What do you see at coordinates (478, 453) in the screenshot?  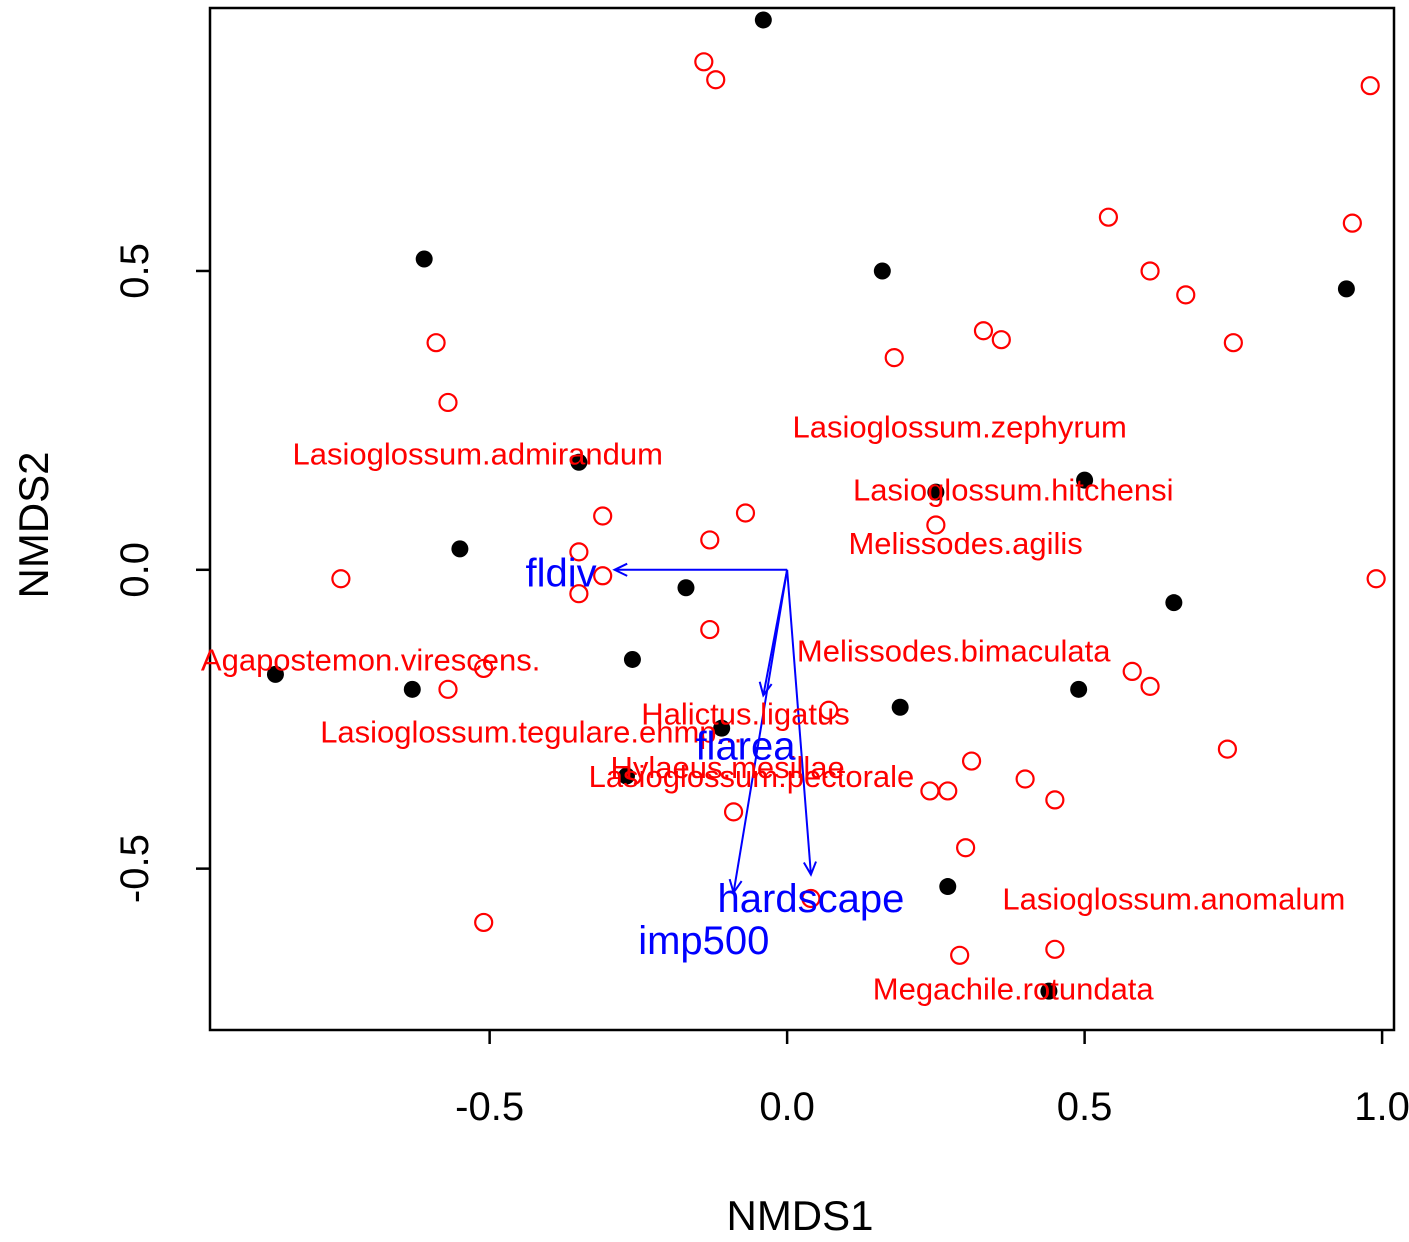 I see `species-label: Lasioglossum.admirandum` at bounding box center [478, 453].